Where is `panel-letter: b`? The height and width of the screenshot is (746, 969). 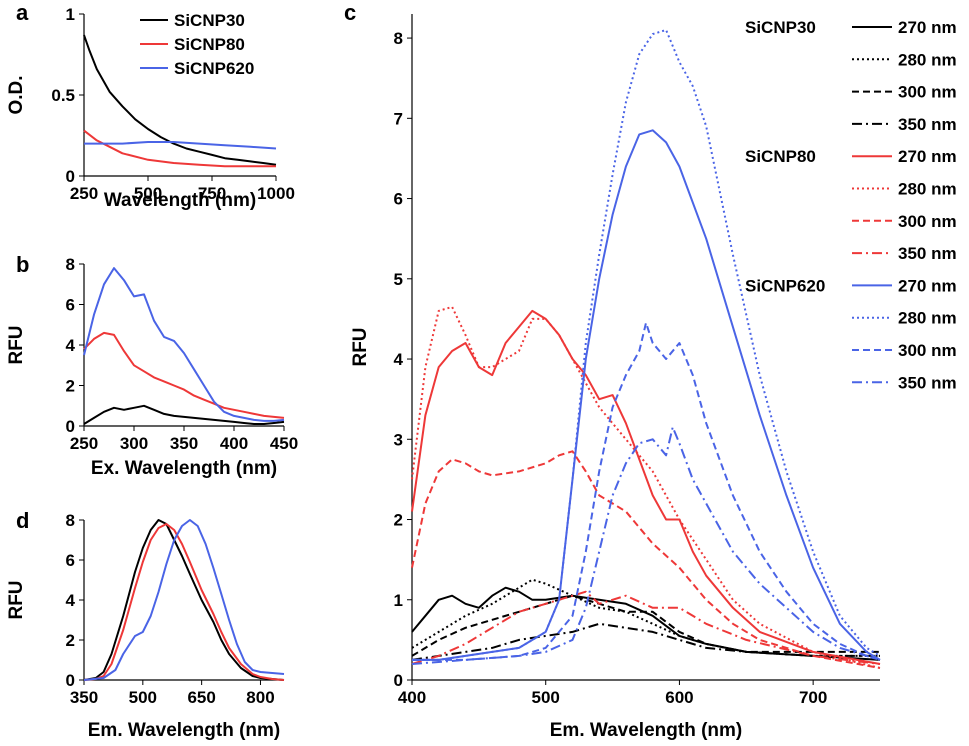
panel-letter: b is located at coordinates (22, 264).